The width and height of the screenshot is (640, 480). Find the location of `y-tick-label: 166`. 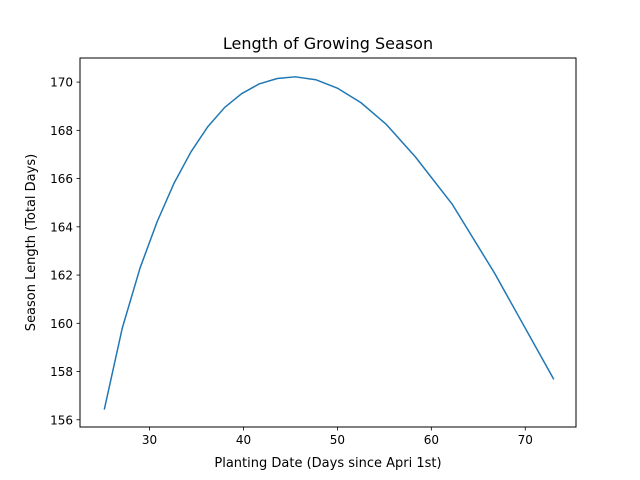

y-tick-label: 166 is located at coordinates (61, 179).